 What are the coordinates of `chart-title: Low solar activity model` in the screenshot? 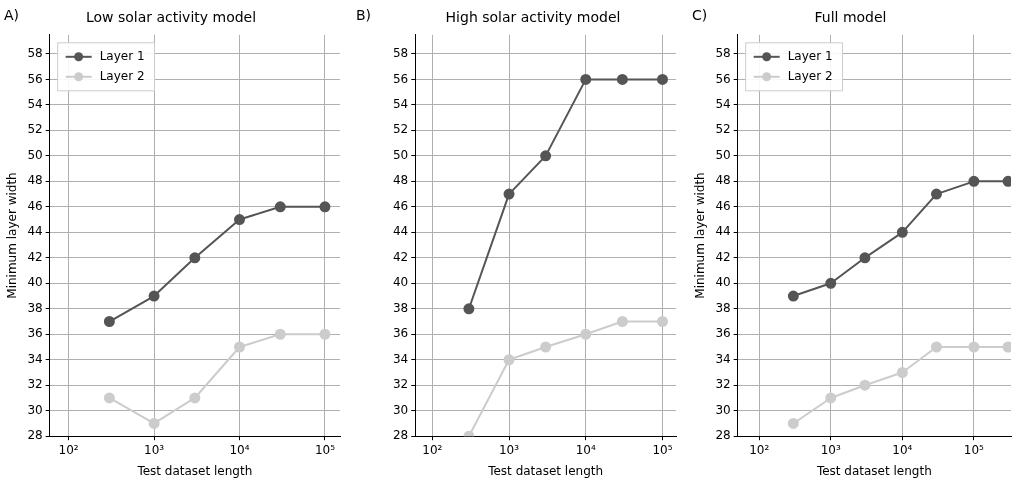 It's located at (171, 17).